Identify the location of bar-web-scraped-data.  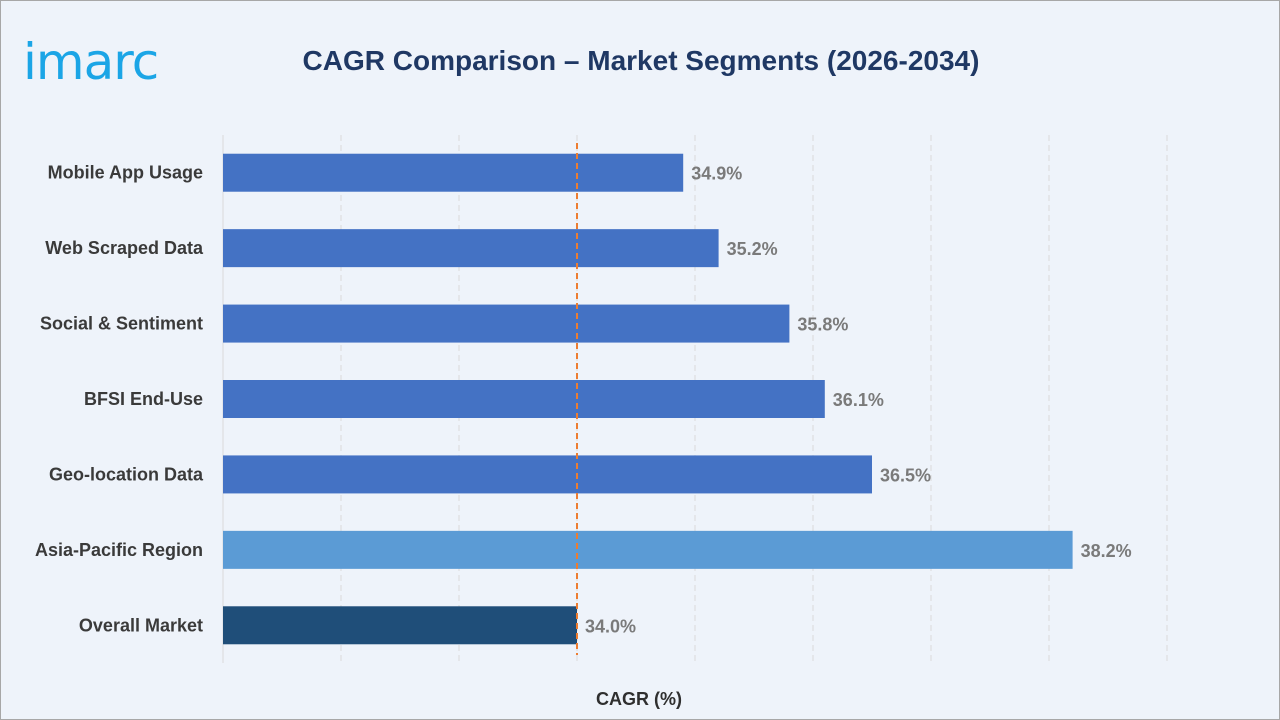
(471, 248).